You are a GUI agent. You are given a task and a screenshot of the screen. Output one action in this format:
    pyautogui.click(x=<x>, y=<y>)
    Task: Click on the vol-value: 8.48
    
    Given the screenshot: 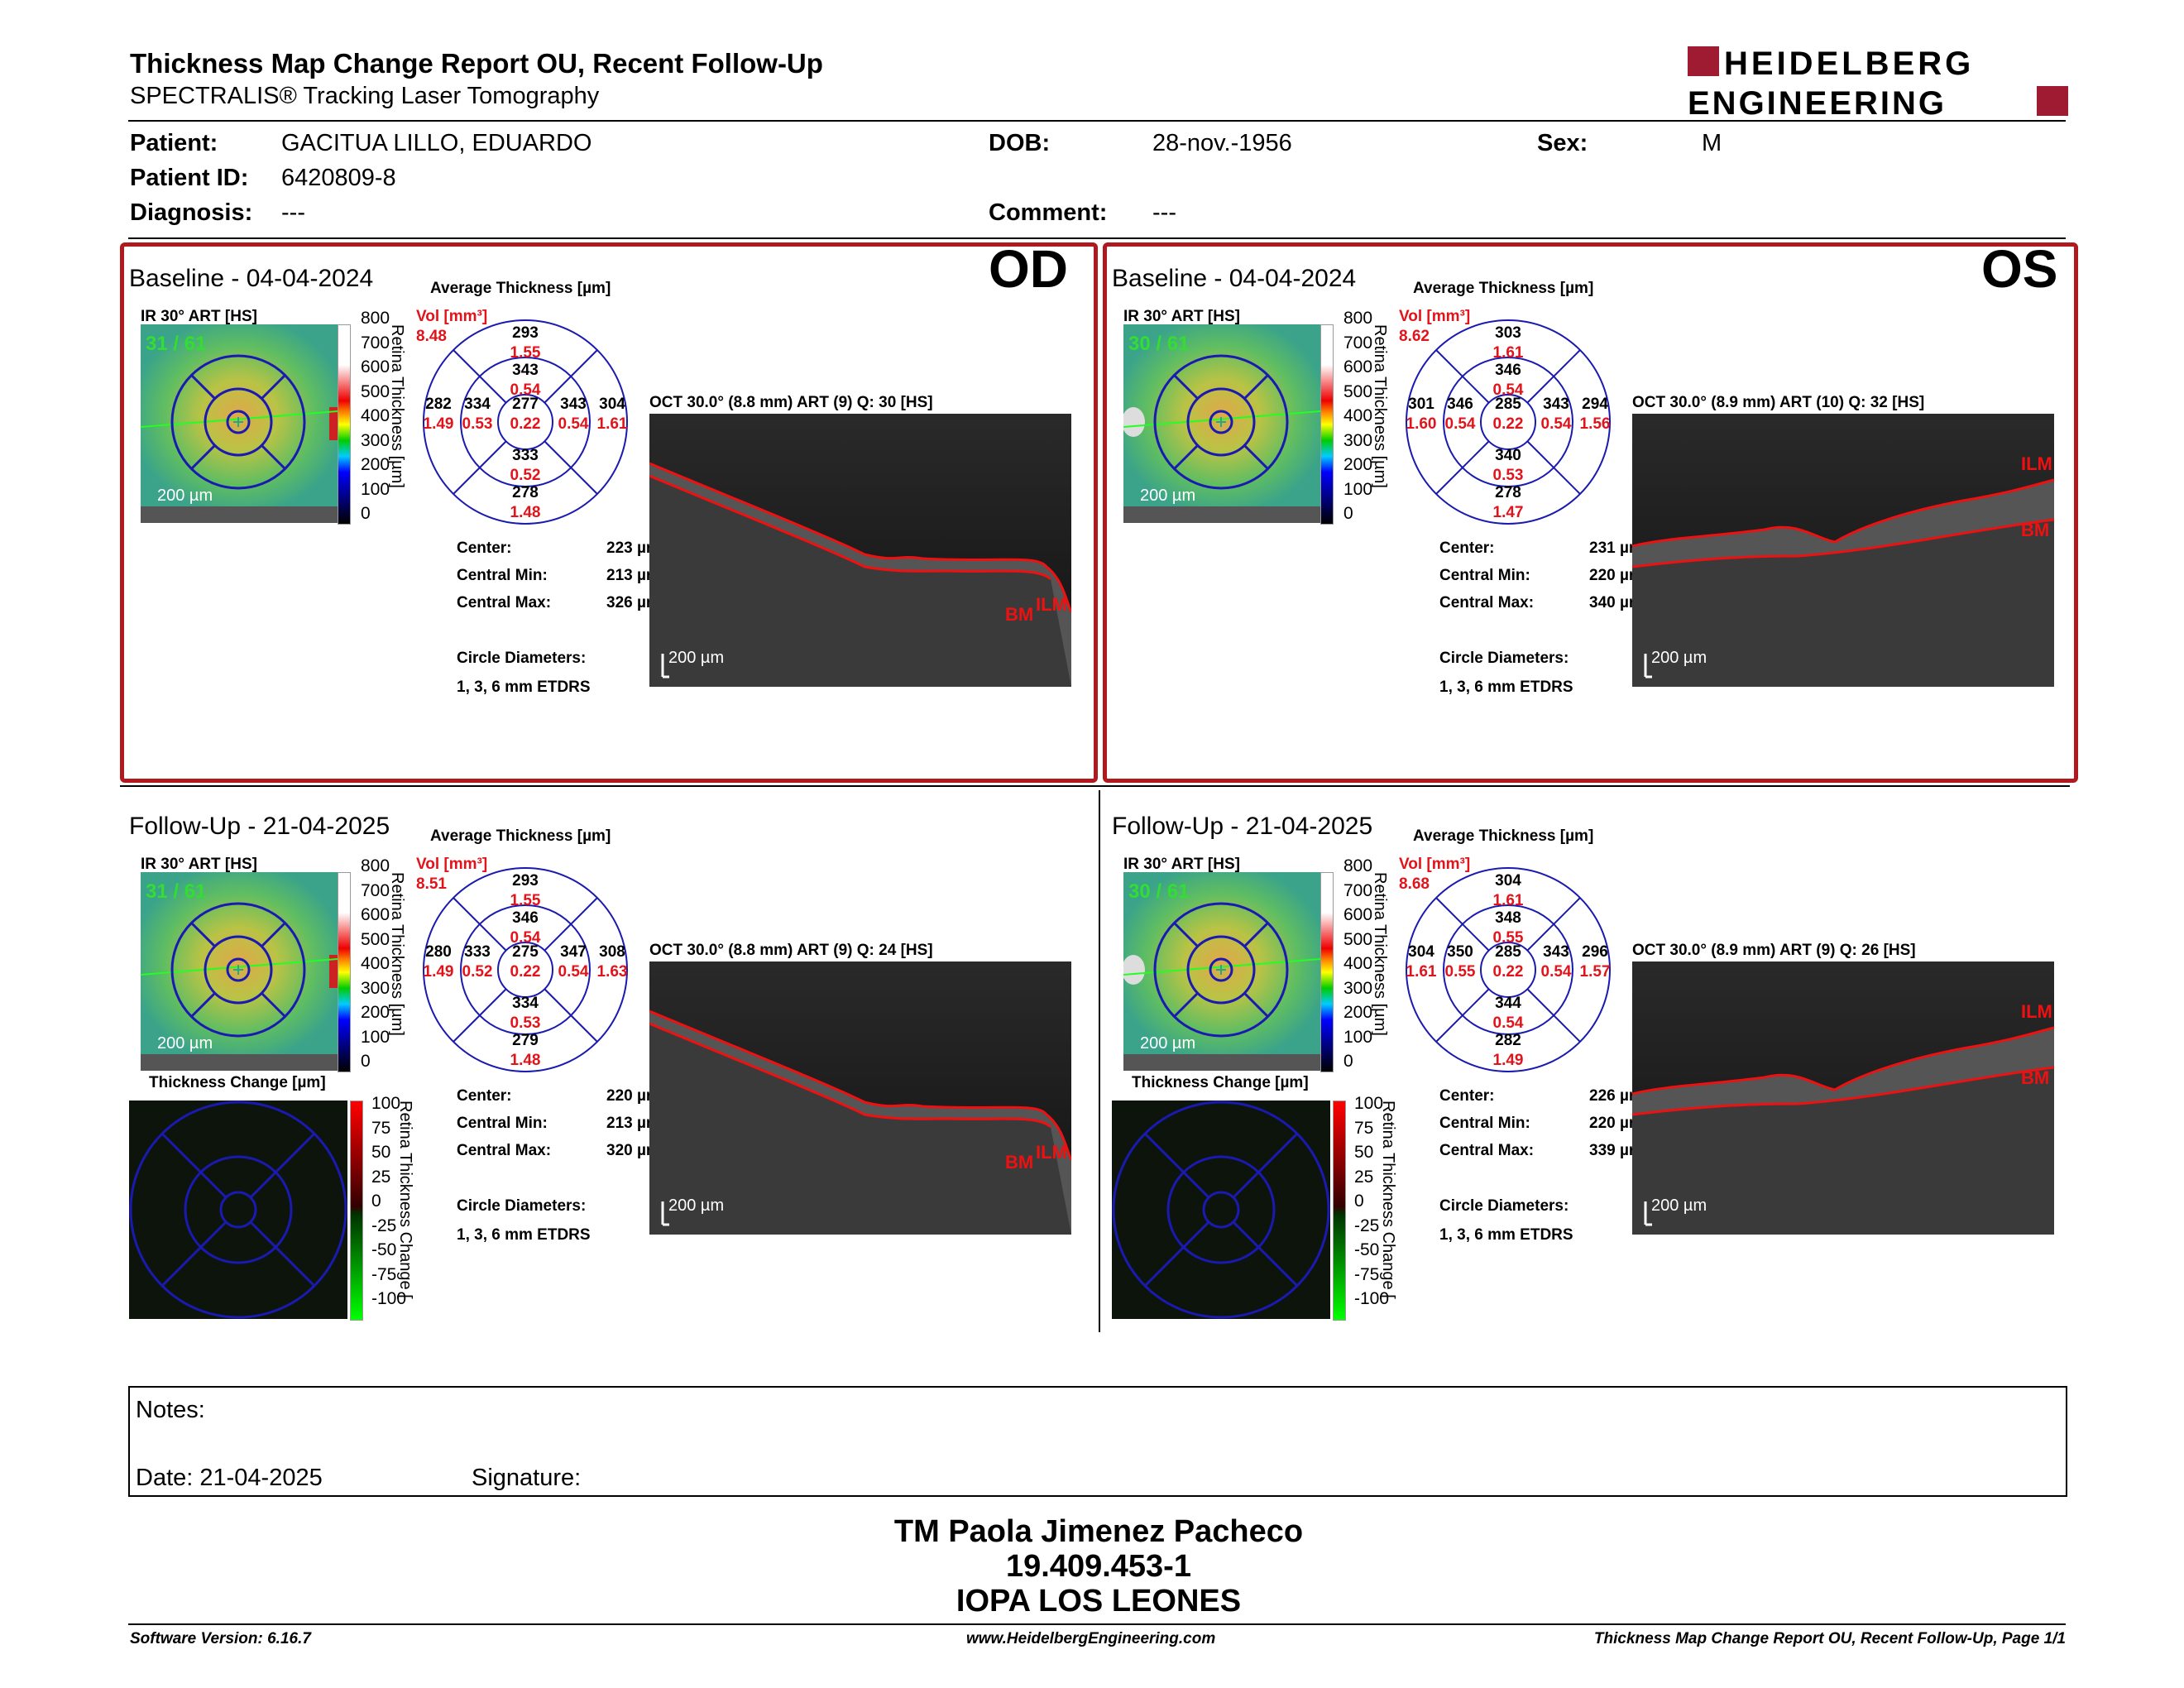 What is the action you would take?
    pyautogui.click(x=431, y=336)
    